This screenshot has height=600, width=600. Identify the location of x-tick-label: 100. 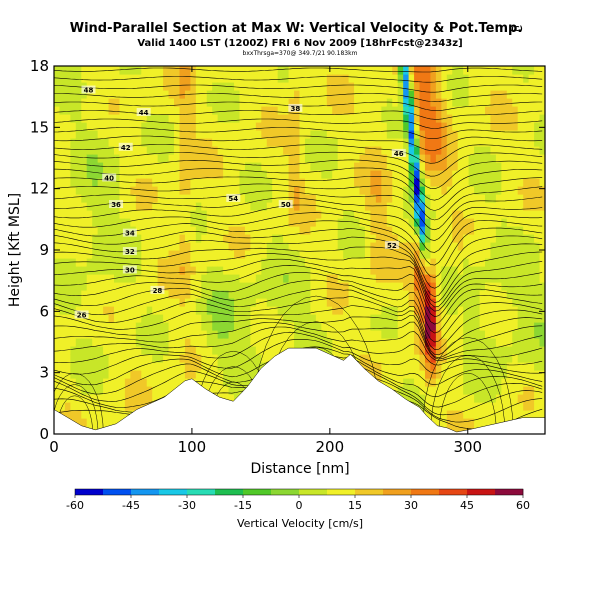
(192, 447).